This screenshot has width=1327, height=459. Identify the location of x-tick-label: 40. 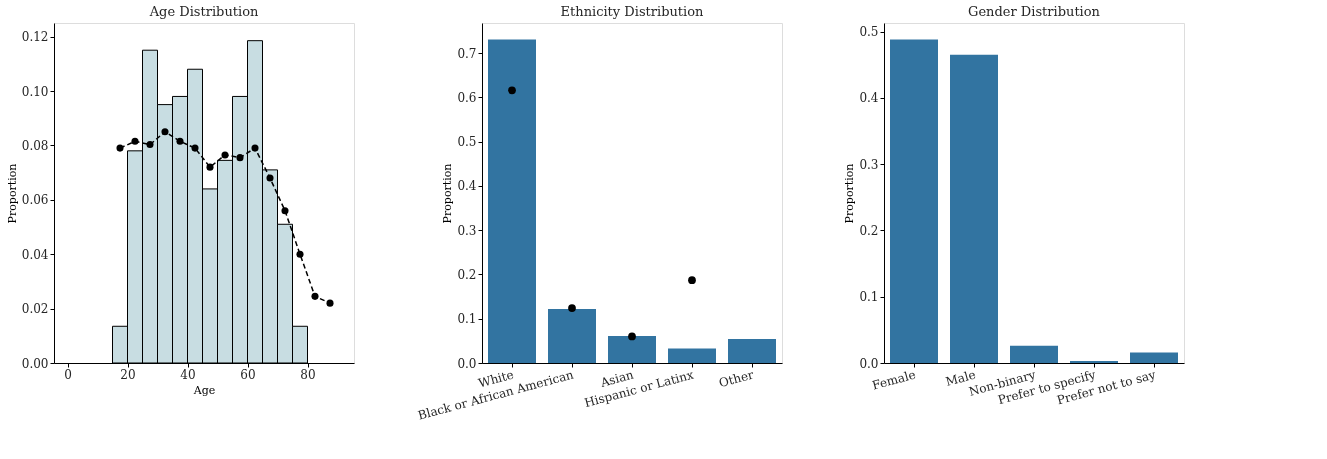
(188, 374).